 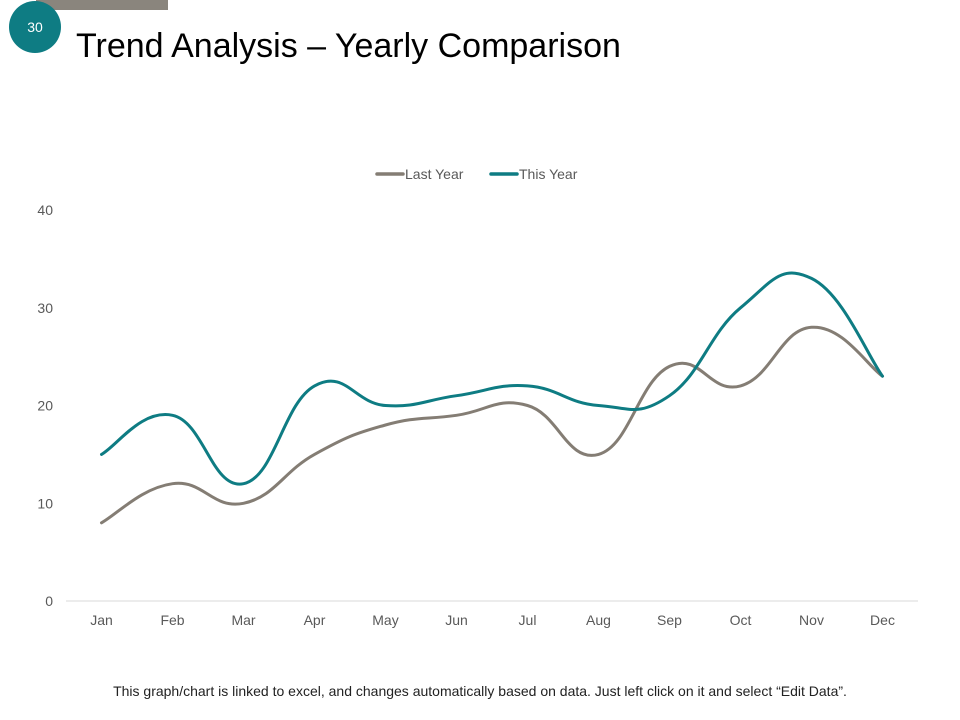 What do you see at coordinates (669, 620) in the screenshot?
I see `x-tick-label: Sep` at bounding box center [669, 620].